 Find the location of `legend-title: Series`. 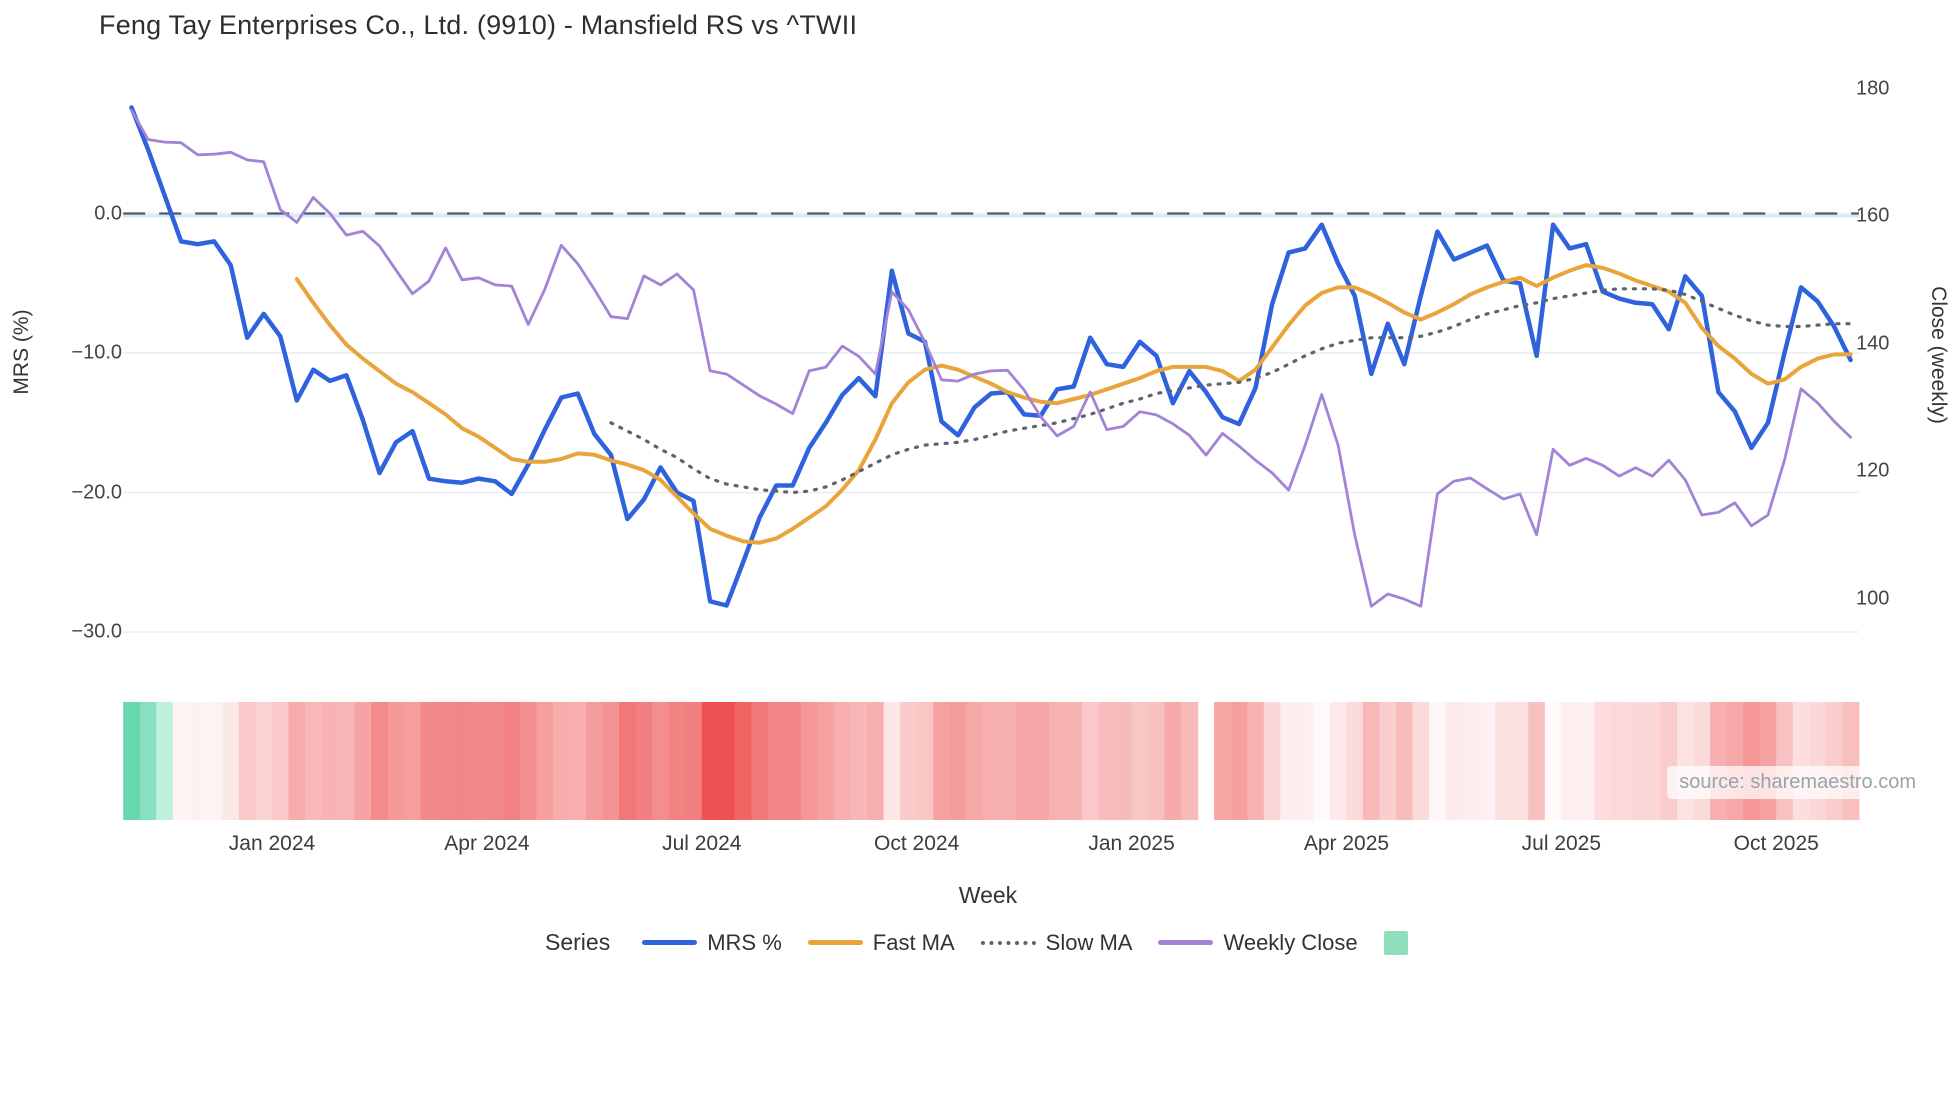

legend-title: Series is located at coordinates (578, 942).